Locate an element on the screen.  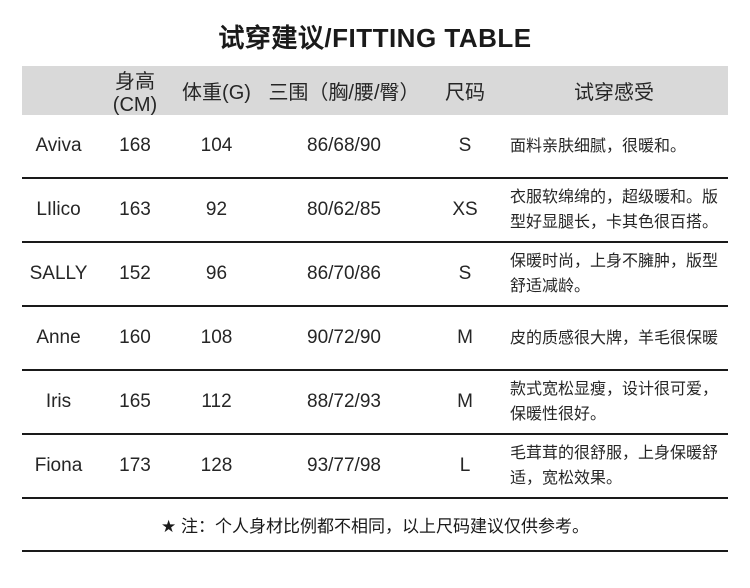
model-feedback: 衣服软绵绵的，超级暖和。版型好显腿长，卡其色很百搭。 is located at coordinates (614, 210).